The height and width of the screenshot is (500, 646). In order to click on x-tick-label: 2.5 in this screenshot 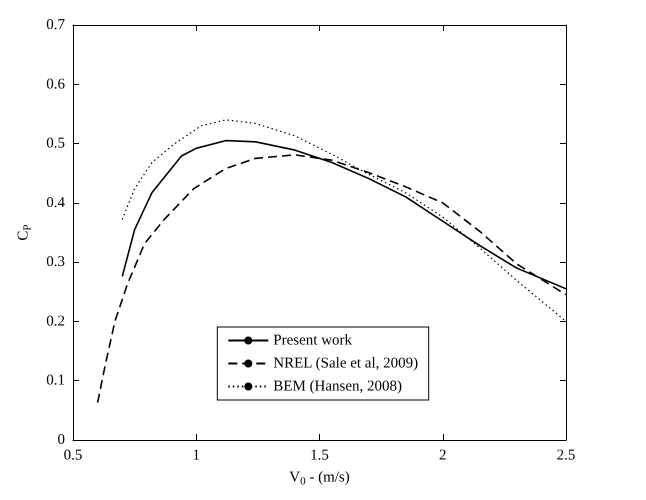, I will do `click(566, 456)`.